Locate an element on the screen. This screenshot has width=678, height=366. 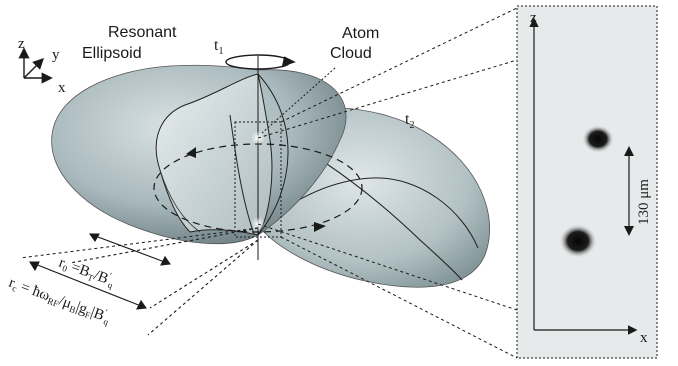
orbit-arrow-right is located at coordinates (320, 227).